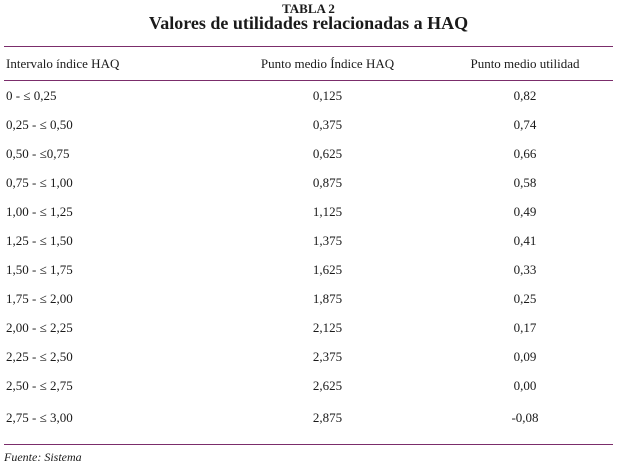  What do you see at coordinates (39, 269) in the screenshot?
I see `cell-interval: 1,50 - ≤ 1,75` at bounding box center [39, 269].